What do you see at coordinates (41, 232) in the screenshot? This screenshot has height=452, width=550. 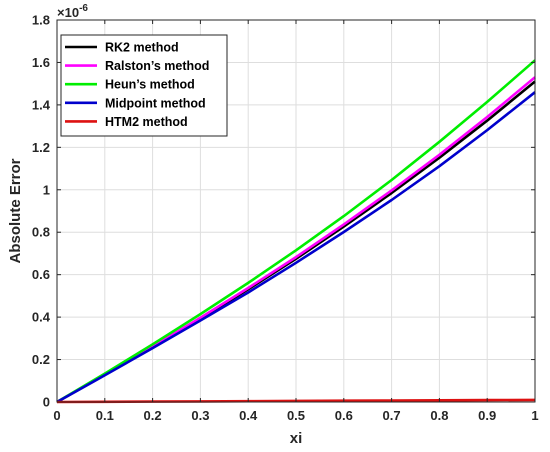 I see `y-tick-label: 0.8` at bounding box center [41, 232].